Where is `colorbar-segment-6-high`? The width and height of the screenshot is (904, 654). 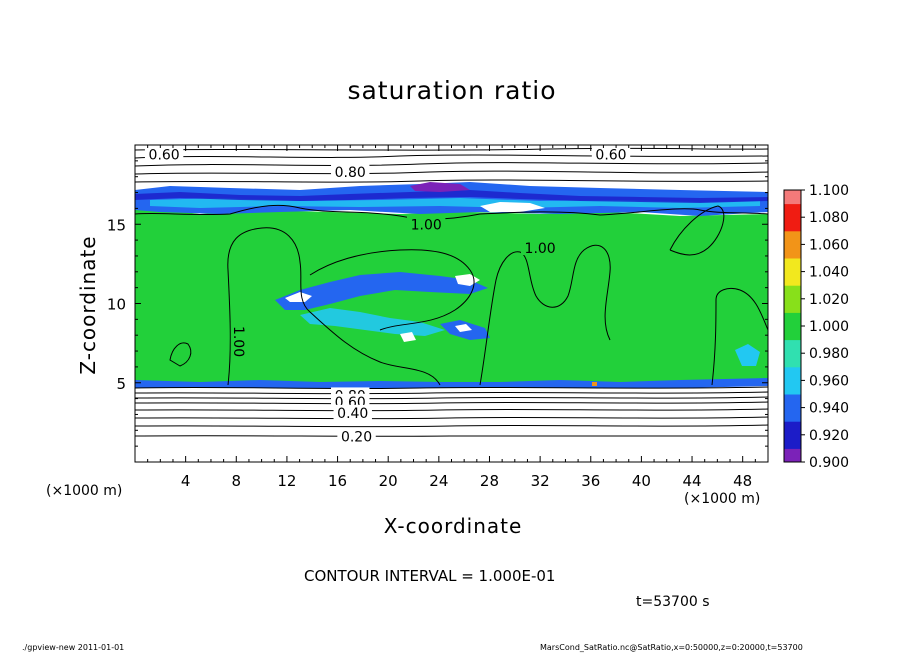 colorbar-segment-6-high is located at coordinates (792, 278).